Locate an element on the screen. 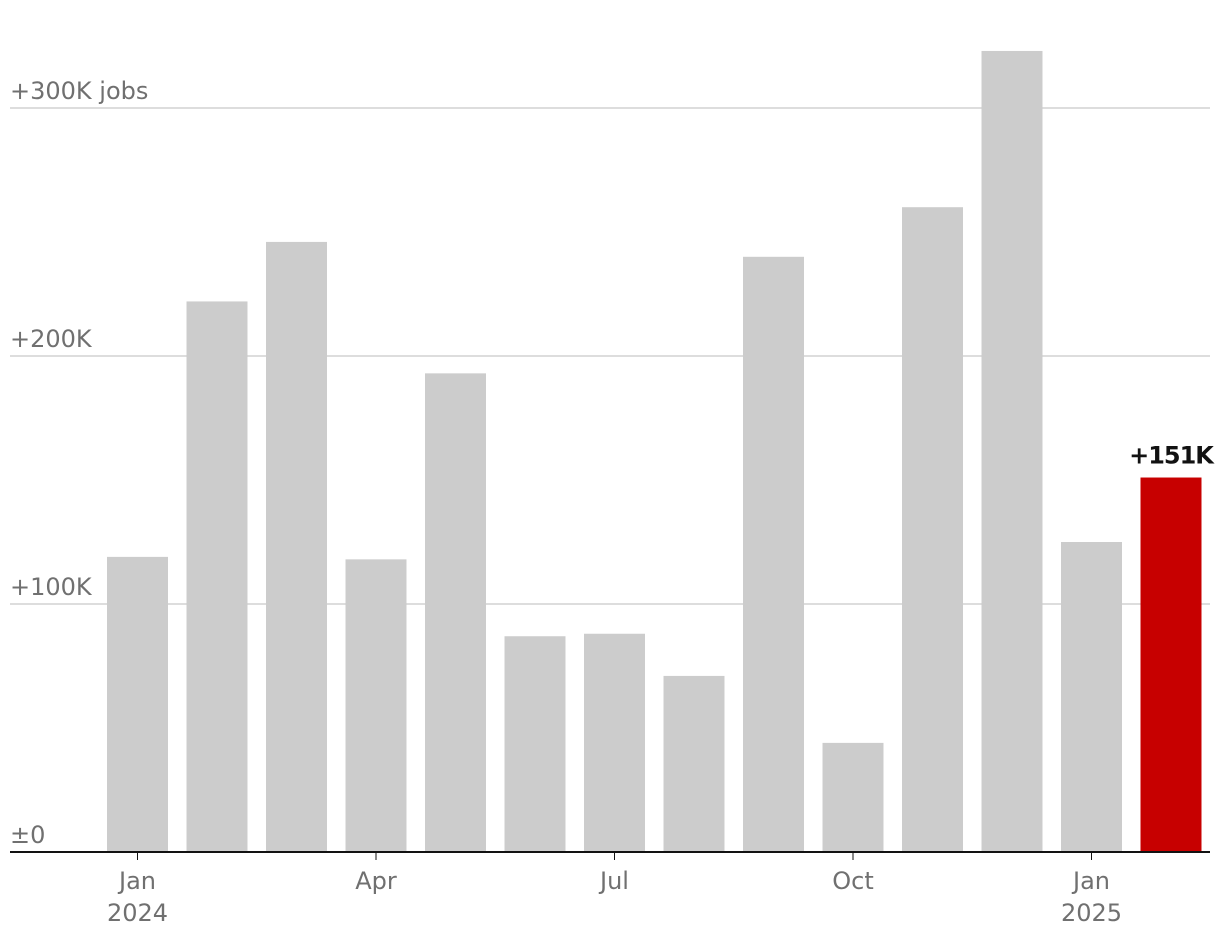 Image resolution: width=1220 pixels, height=948 pixels. y-tick-label: +200K is located at coordinates (51, 339).